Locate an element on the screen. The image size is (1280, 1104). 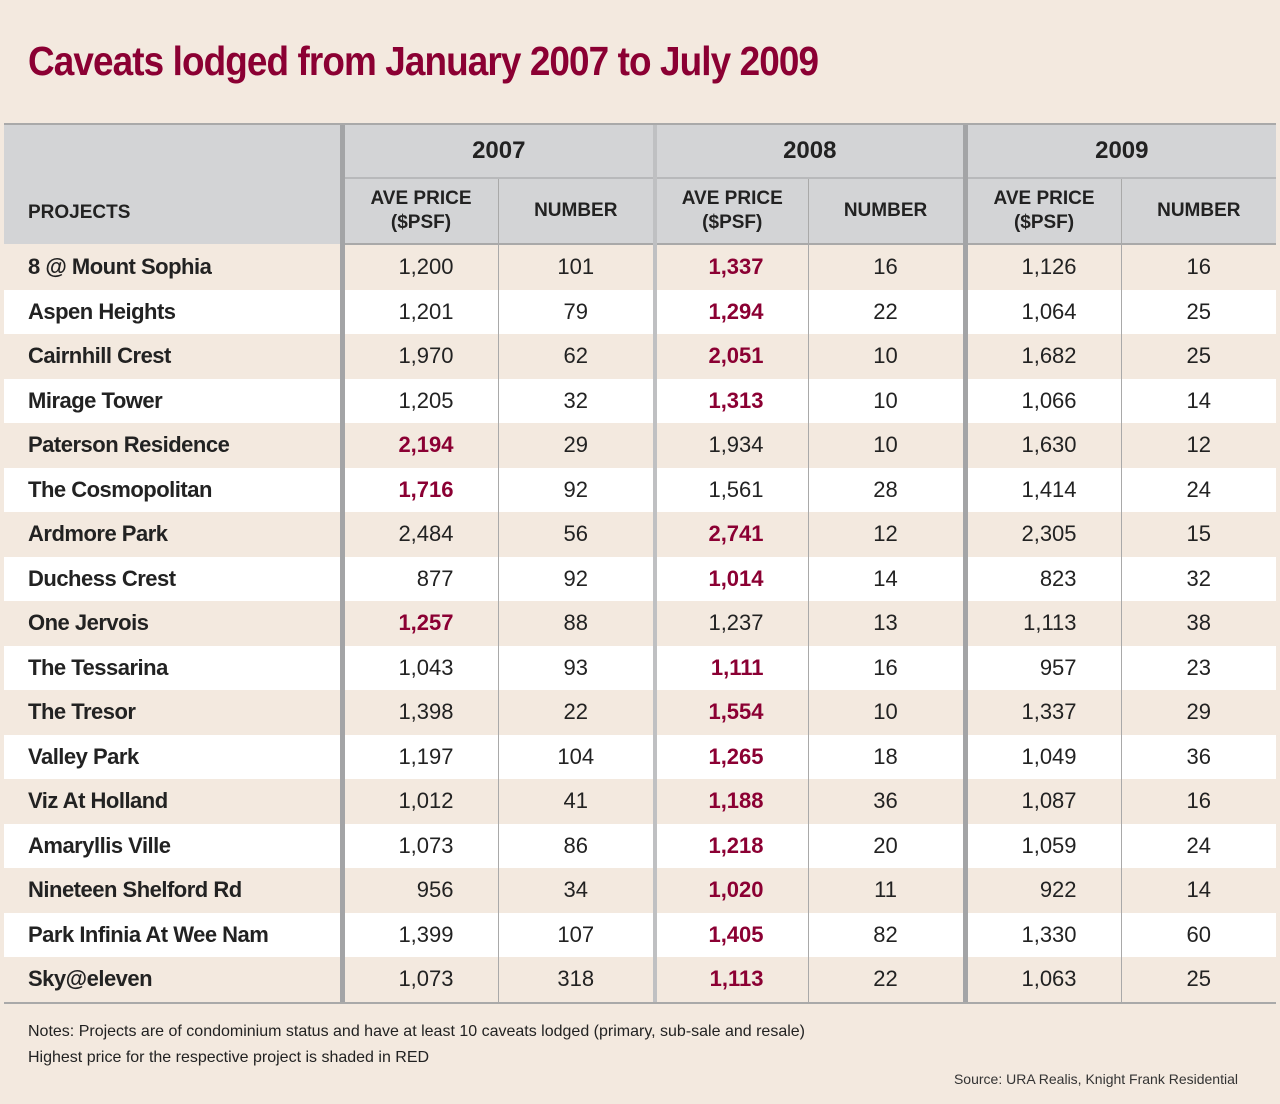
price-2008: 1,554 is located at coordinates (731, 712).